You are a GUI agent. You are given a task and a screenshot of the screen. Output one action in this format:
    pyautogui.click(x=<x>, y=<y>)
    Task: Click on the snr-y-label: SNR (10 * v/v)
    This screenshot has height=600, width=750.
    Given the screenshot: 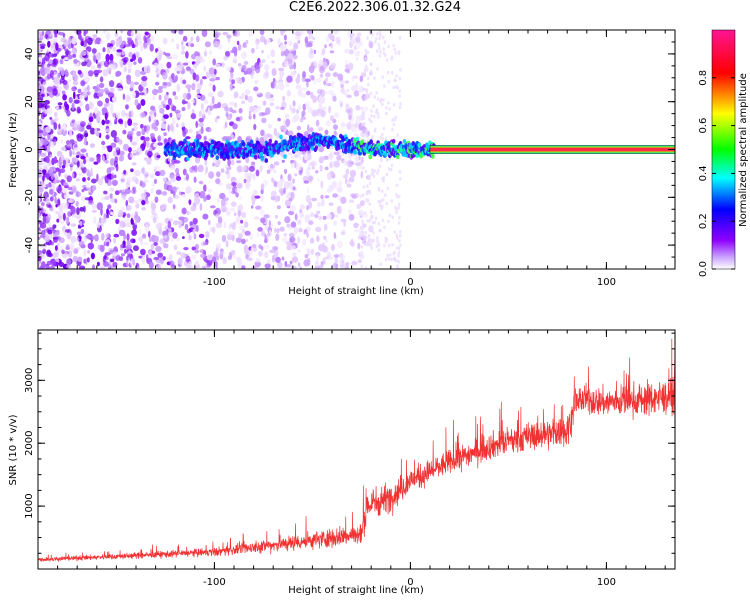 What is the action you would take?
    pyautogui.click(x=13, y=449)
    